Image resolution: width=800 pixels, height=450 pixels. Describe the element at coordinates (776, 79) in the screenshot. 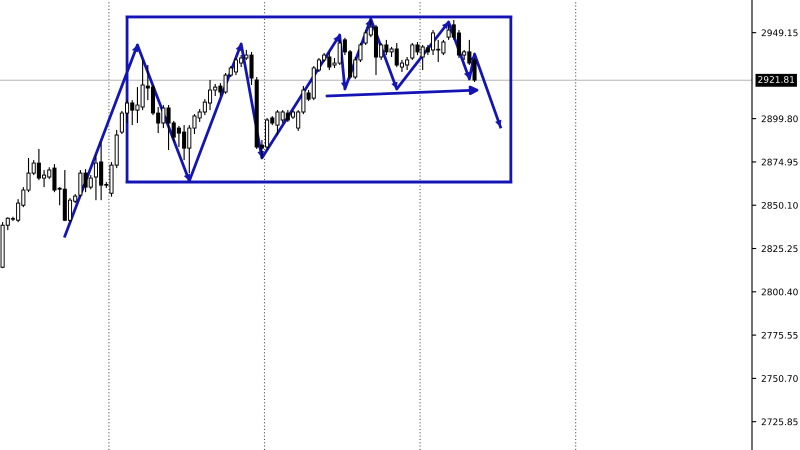

I see `ref-line-label: 2921.81` at that location.